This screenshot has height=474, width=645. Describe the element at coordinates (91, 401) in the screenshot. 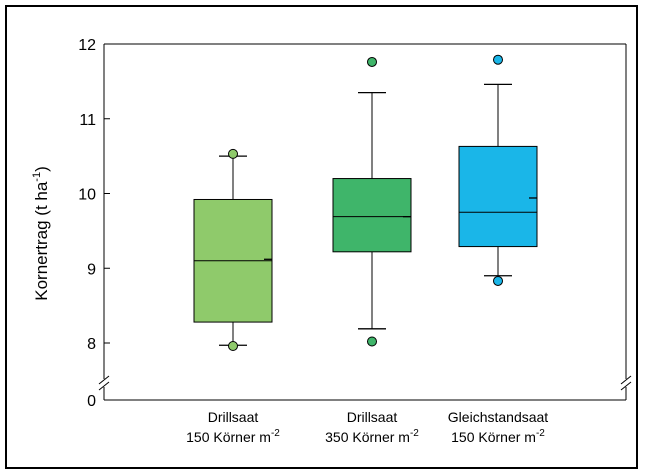

I see `y-tick-label: 0` at that location.